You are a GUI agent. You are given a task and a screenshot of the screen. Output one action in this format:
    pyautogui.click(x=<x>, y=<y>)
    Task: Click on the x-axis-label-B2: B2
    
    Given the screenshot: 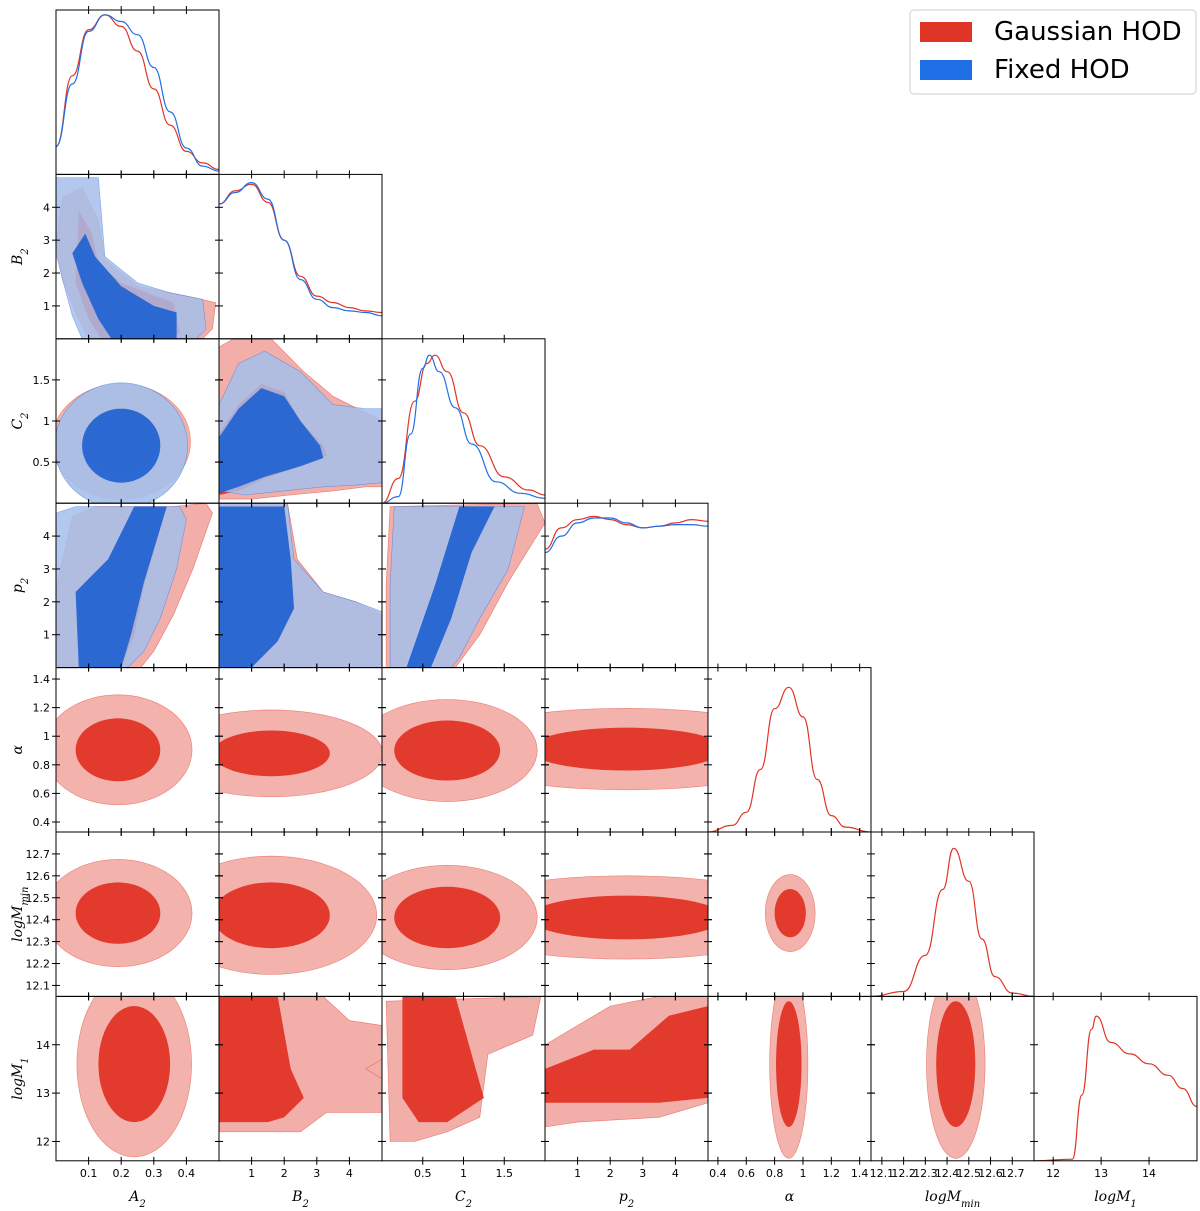 What is the action you would take?
    pyautogui.click(x=300, y=1199)
    